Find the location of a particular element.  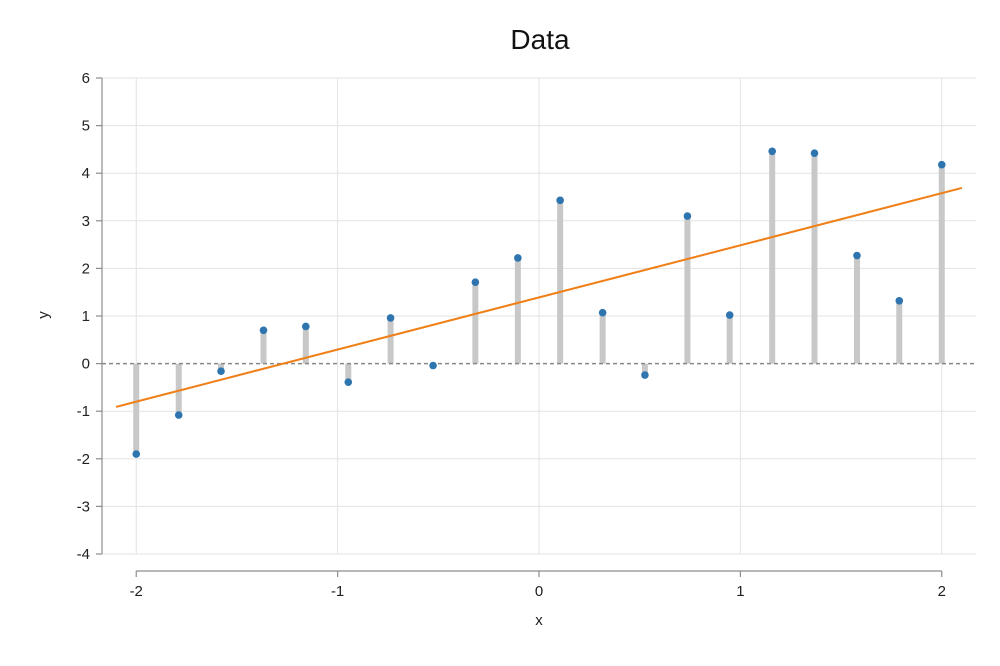

x-tick-label: -2 is located at coordinates (136, 591).